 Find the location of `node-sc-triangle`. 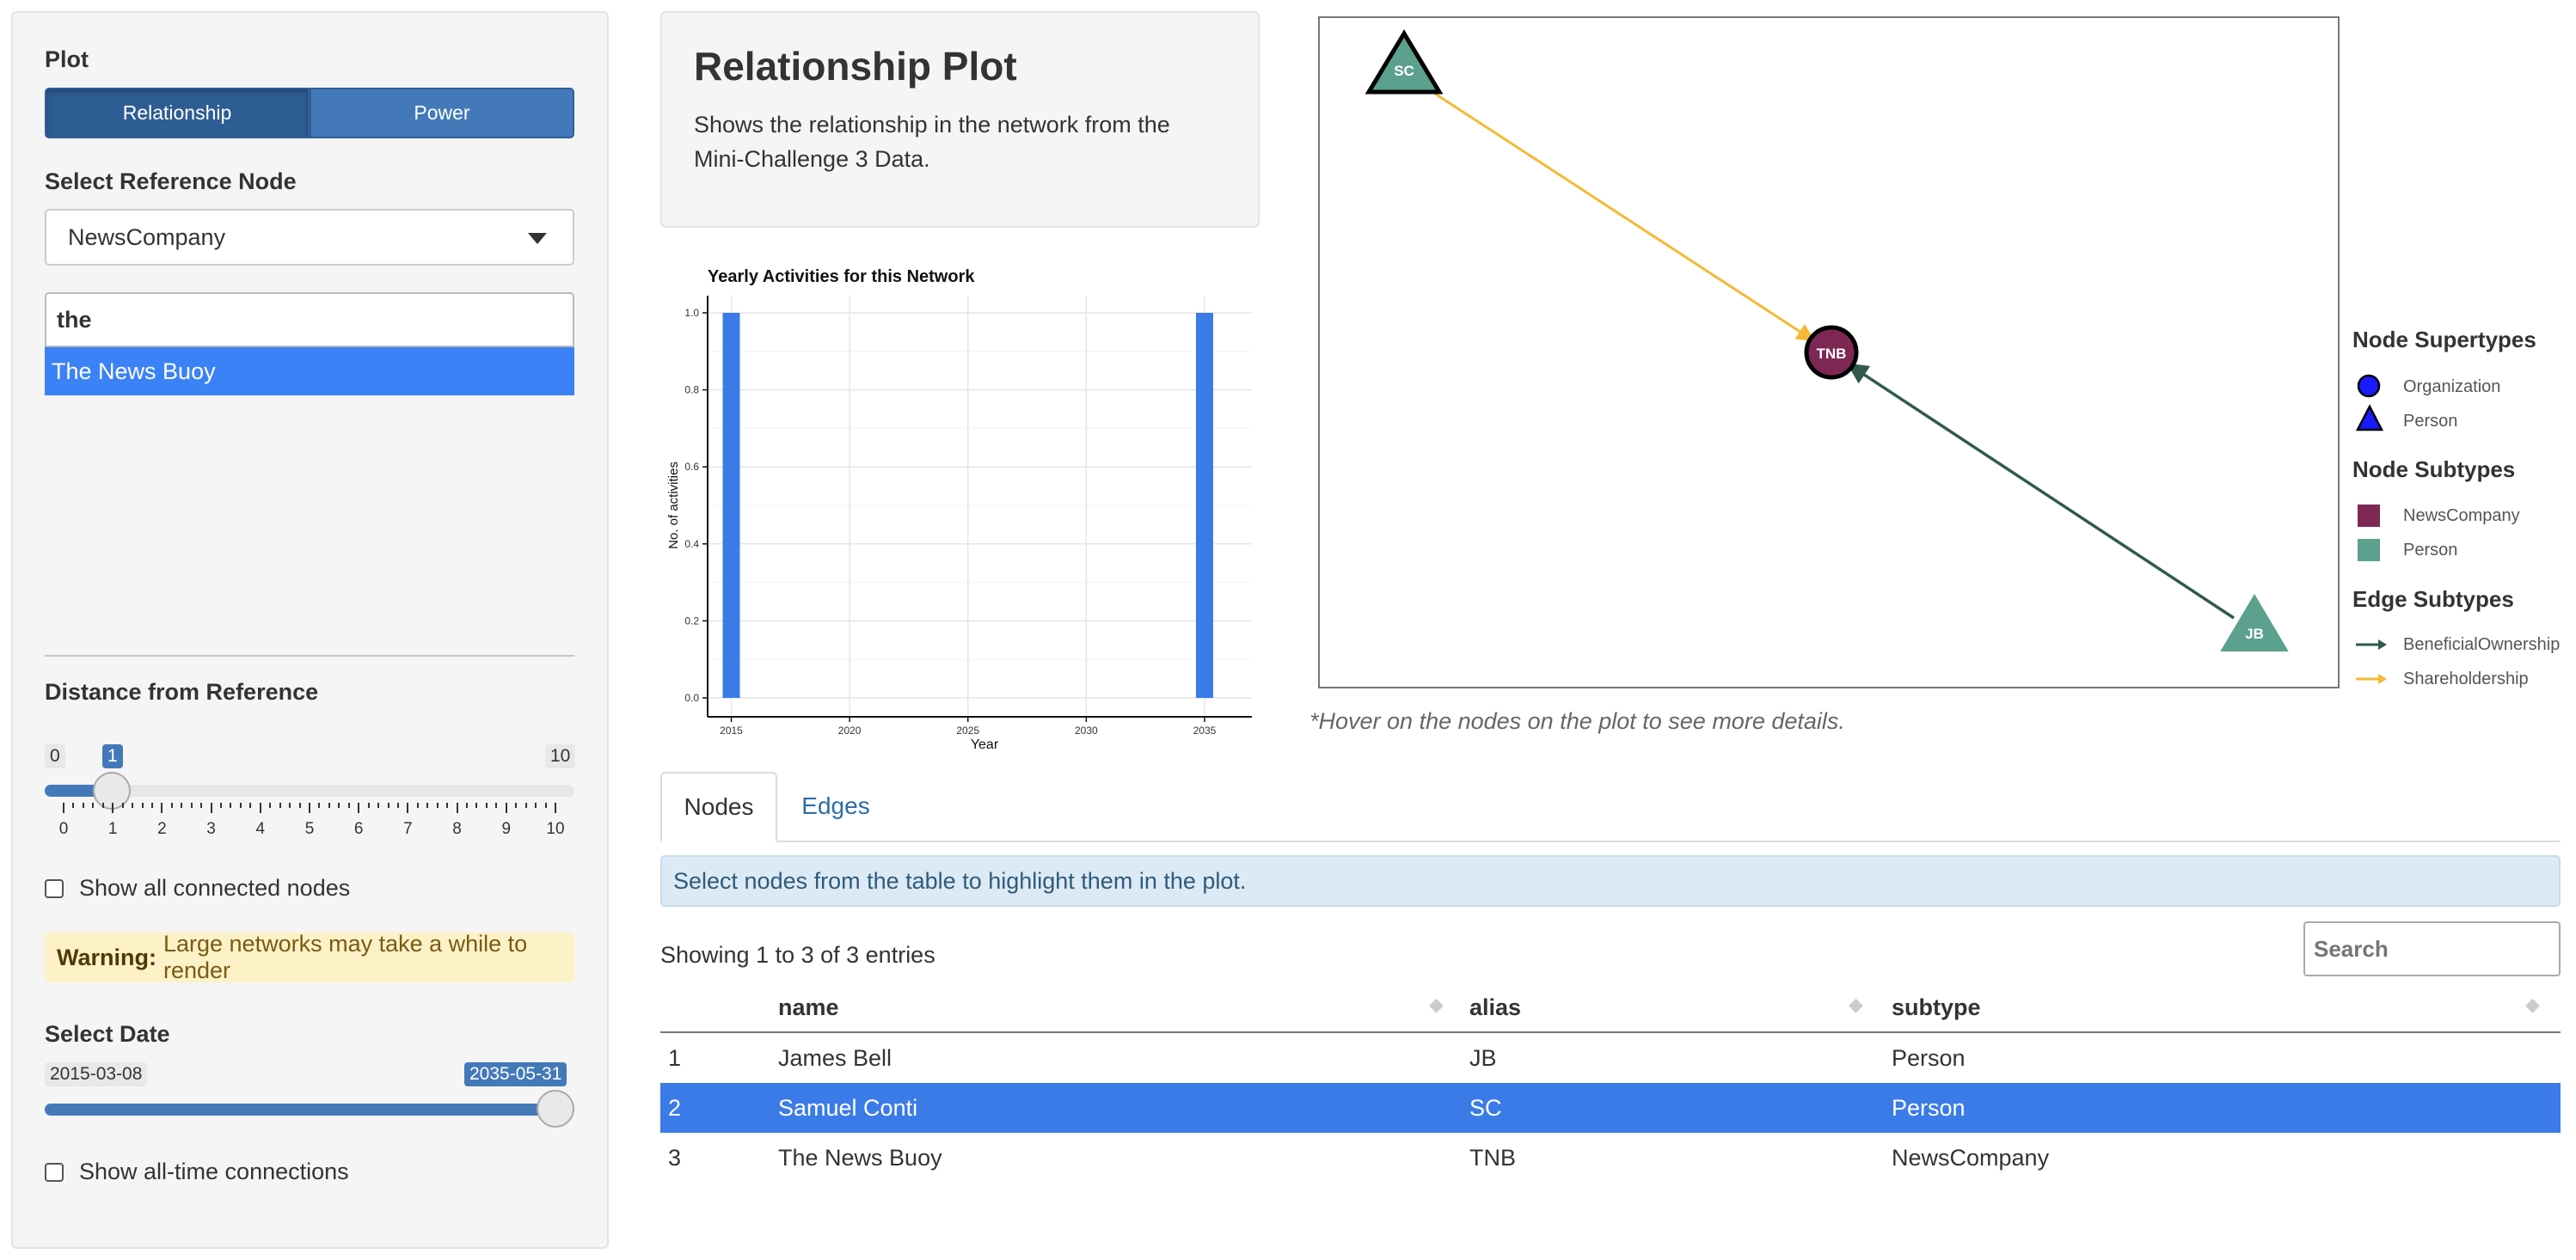

node-sc-triangle is located at coordinates (1405, 62).